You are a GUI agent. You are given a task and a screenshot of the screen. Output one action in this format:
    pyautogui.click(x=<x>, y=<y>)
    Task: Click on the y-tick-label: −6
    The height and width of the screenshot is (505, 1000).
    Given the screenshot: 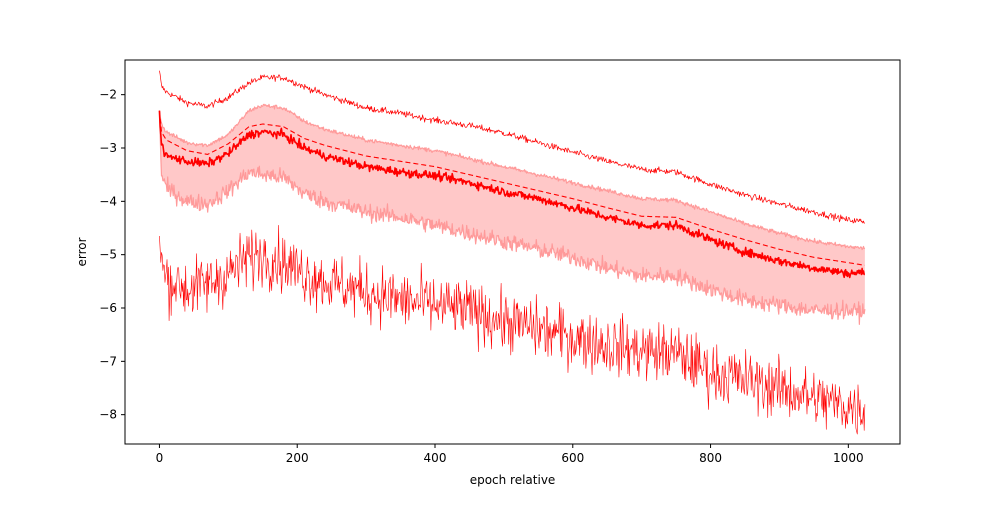 What is the action you would take?
    pyautogui.click(x=108, y=308)
    